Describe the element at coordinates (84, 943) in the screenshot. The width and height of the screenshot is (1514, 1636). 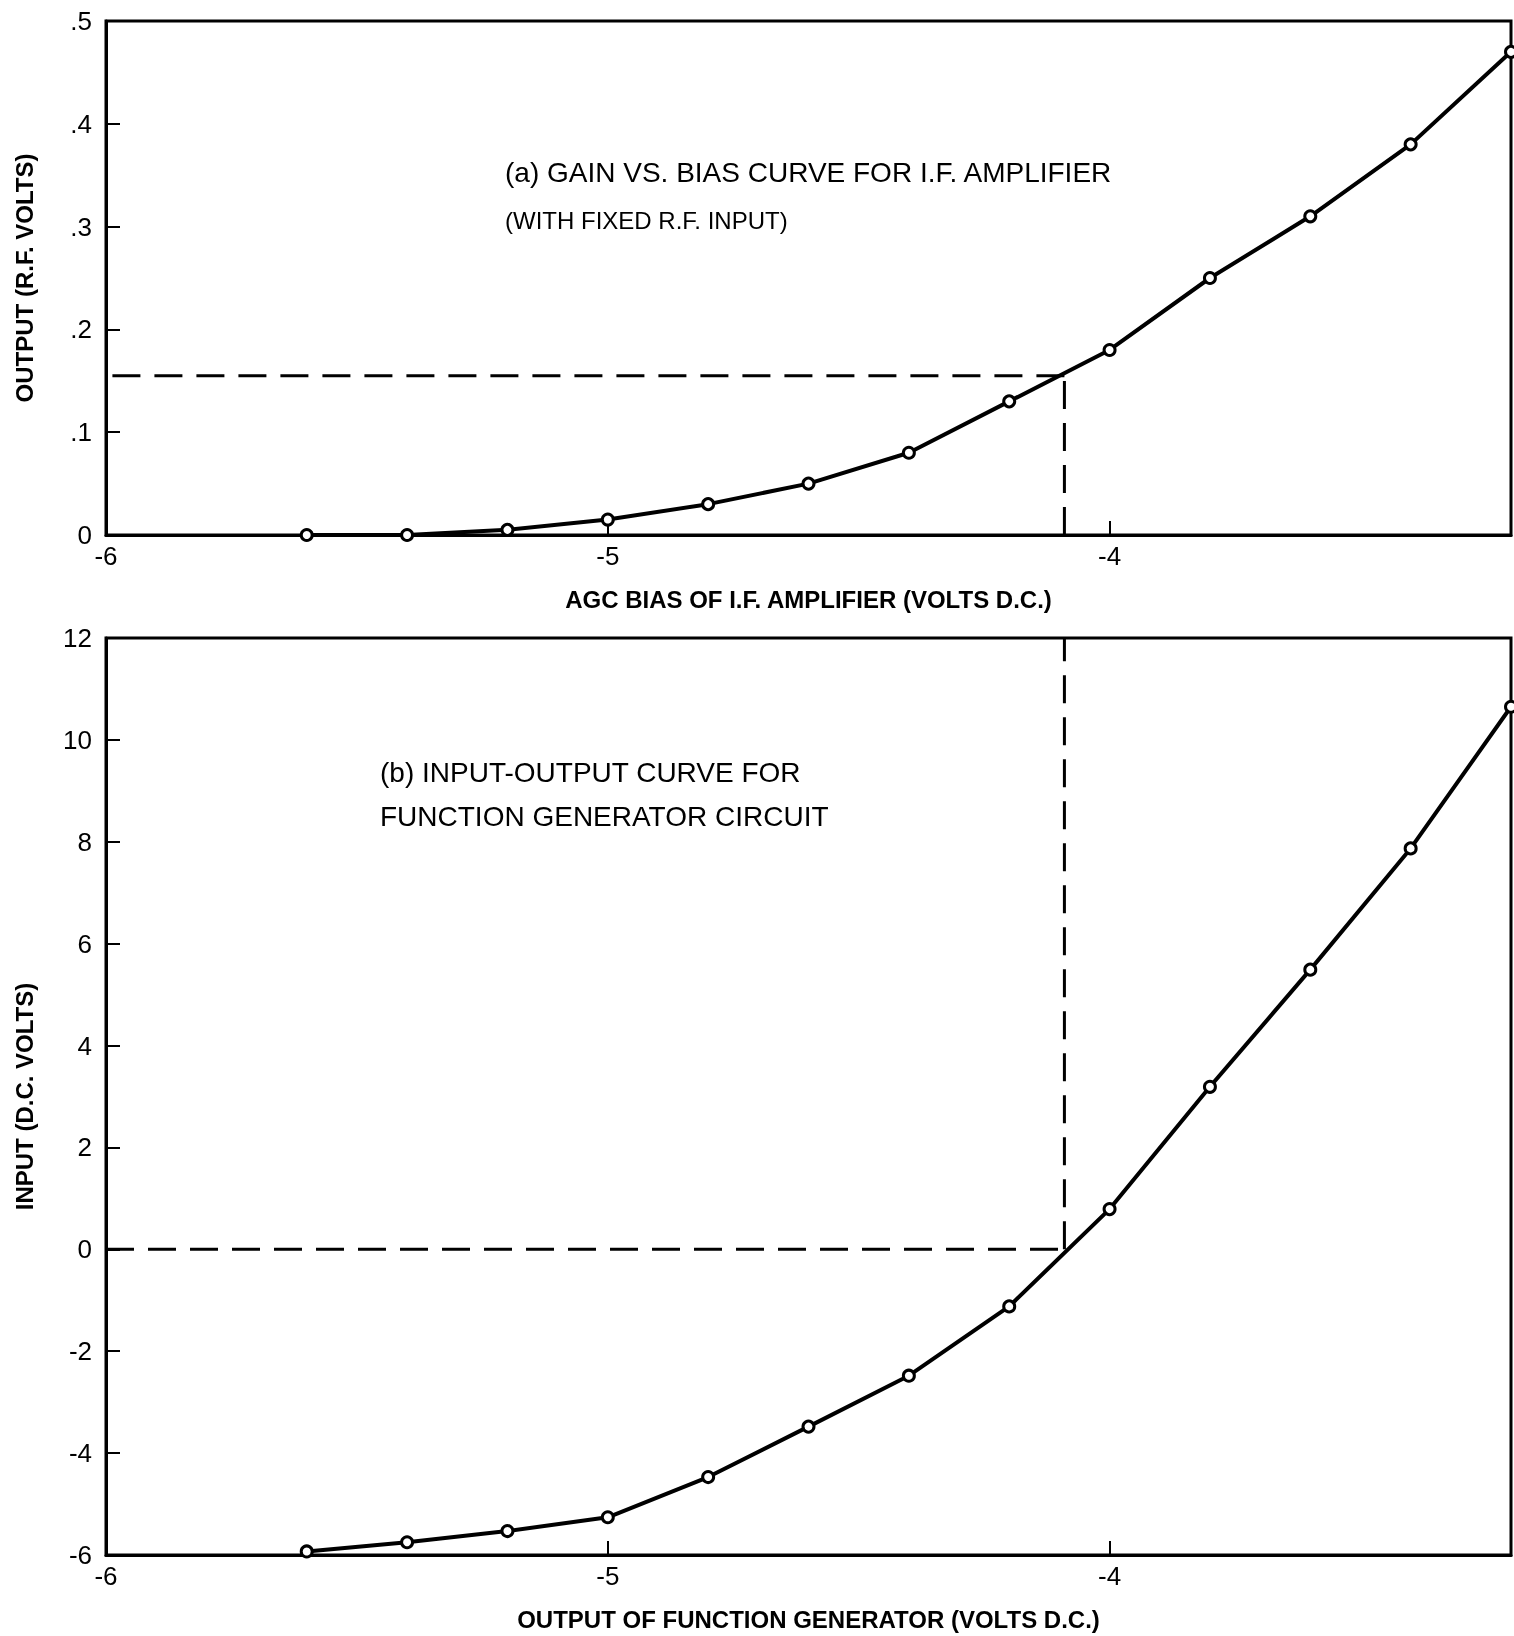
I see `y-tick-label: 6` at that location.